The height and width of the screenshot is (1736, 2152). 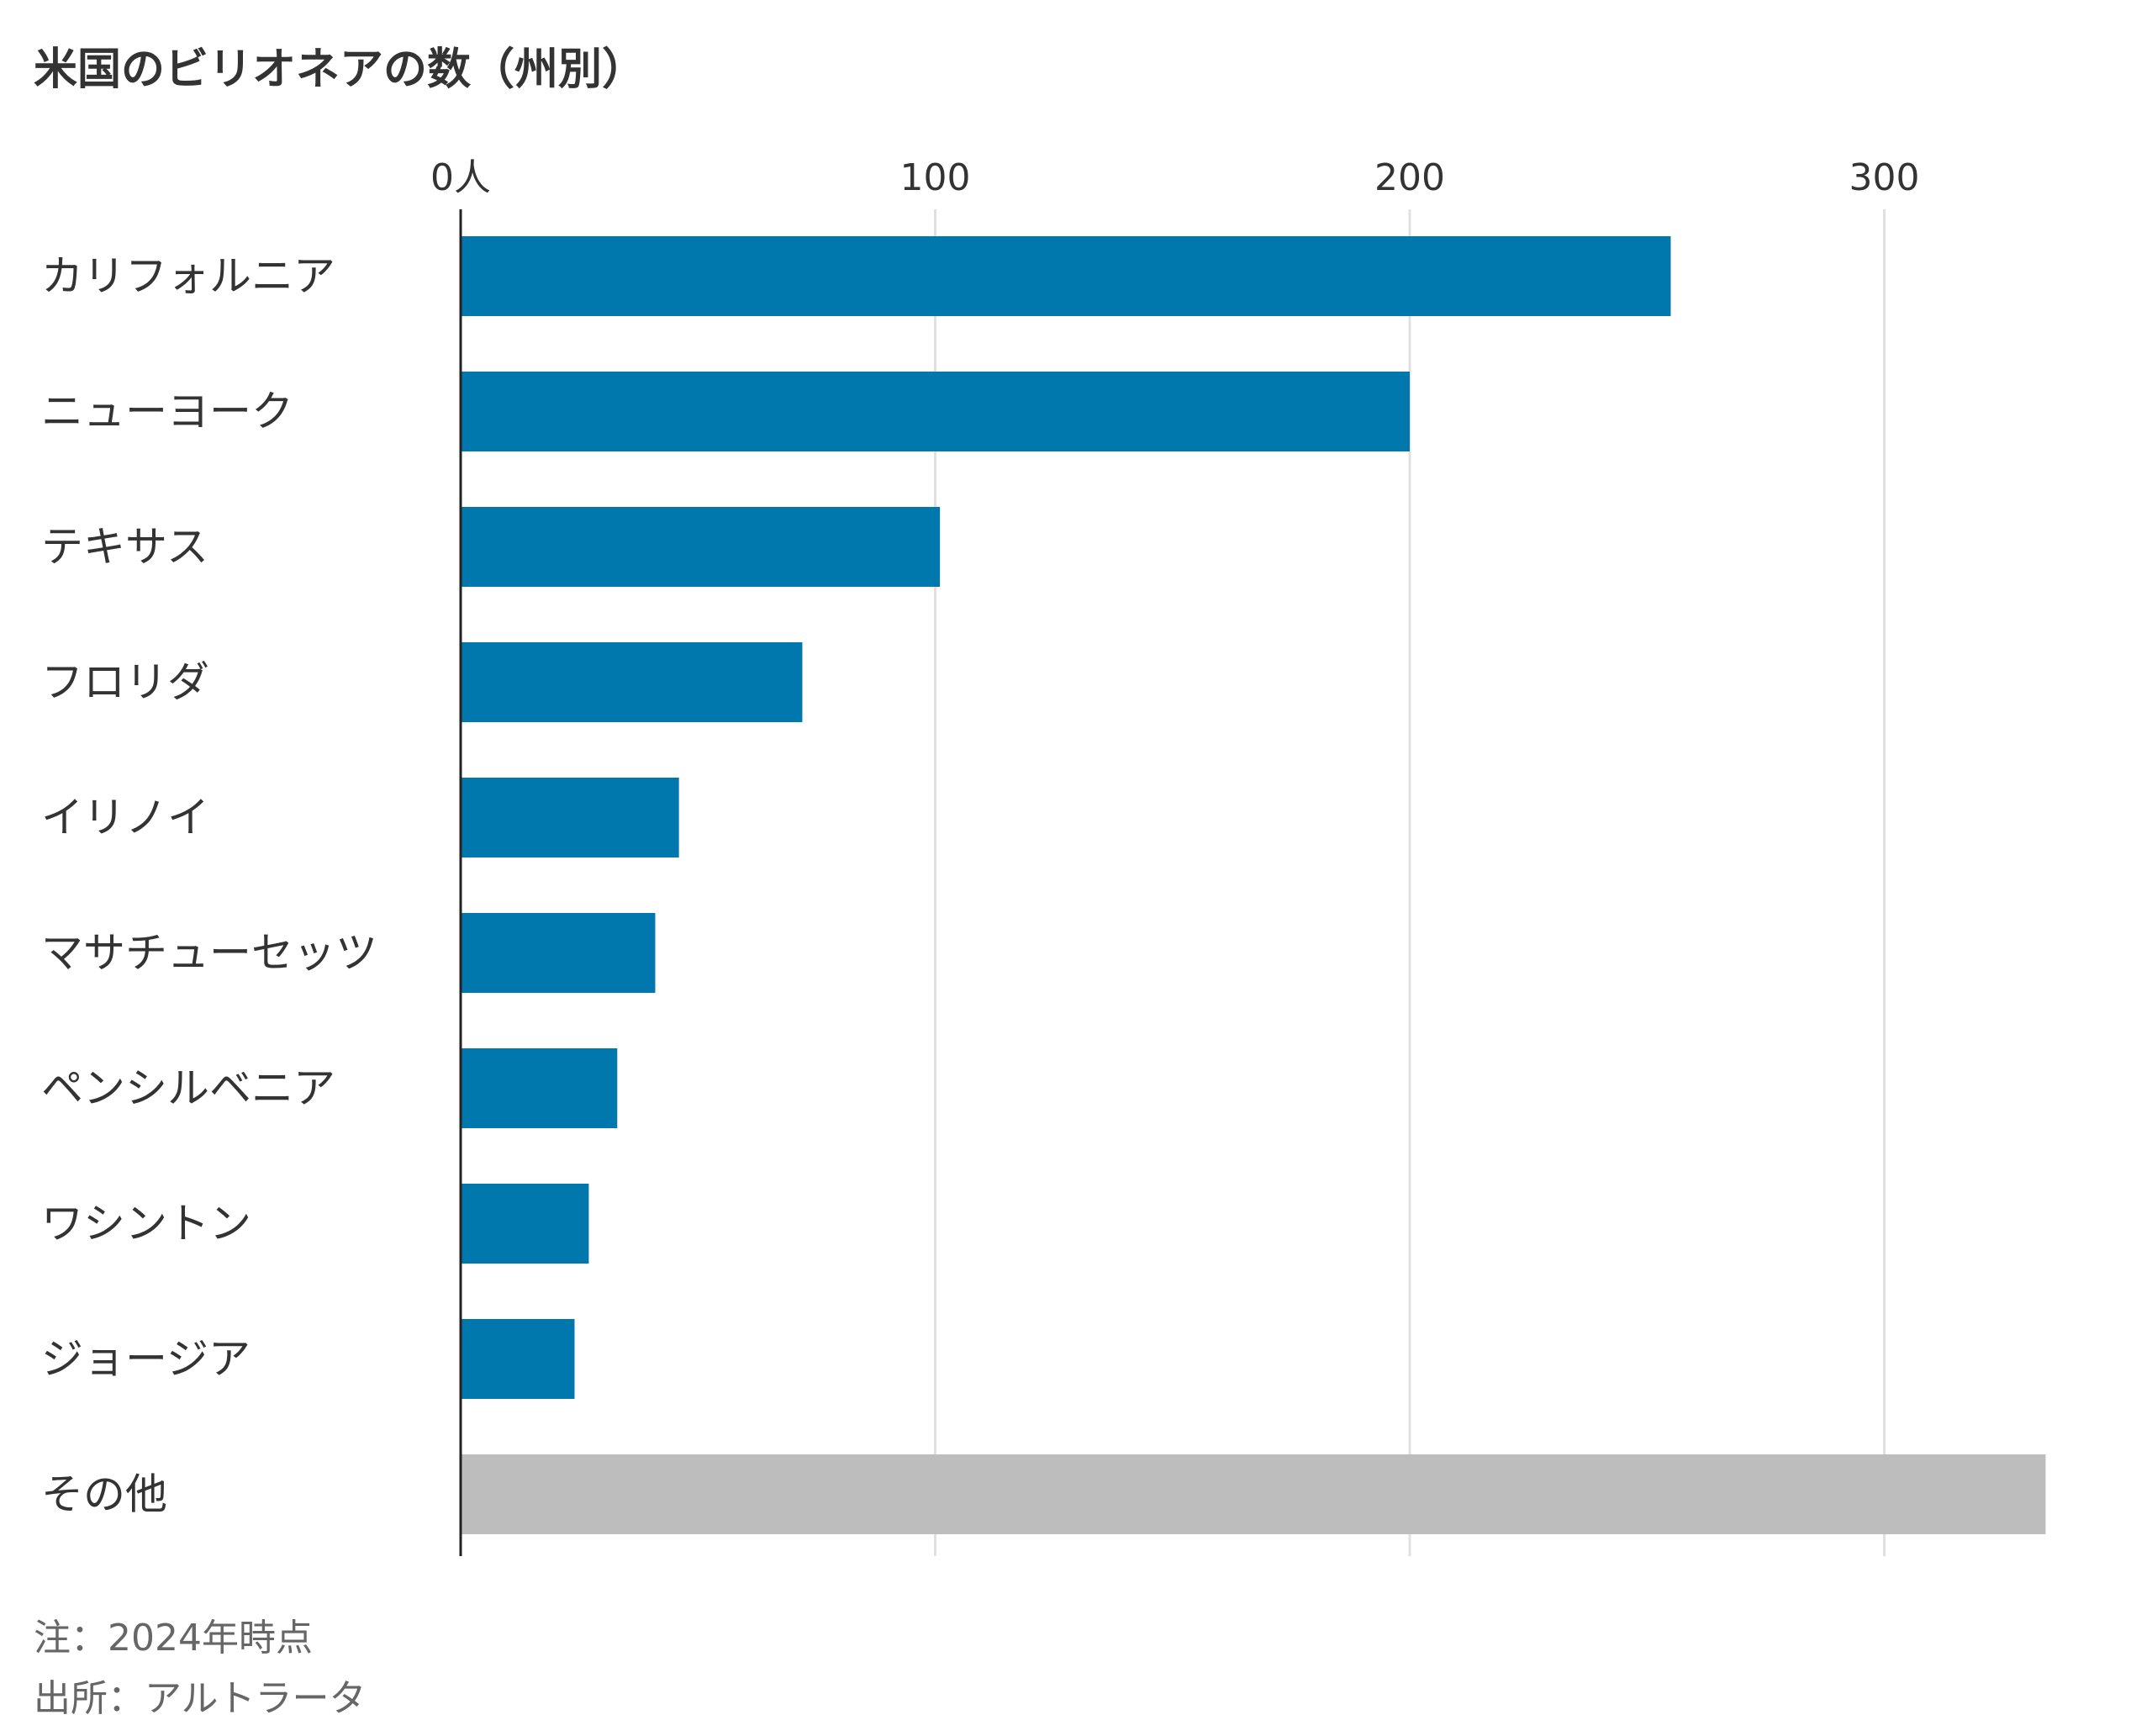 What do you see at coordinates (188, 1088) in the screenshot?
I see `category-label: ペンシルベニア` at bounding box center [188, 1088].